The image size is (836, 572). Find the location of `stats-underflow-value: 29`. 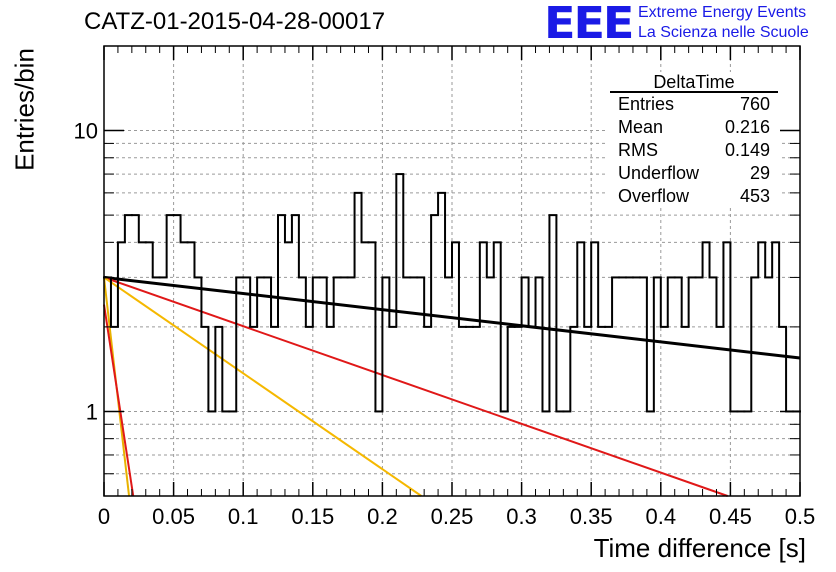

stats-underflow-value: 29 is located at coordinates (760, 173).